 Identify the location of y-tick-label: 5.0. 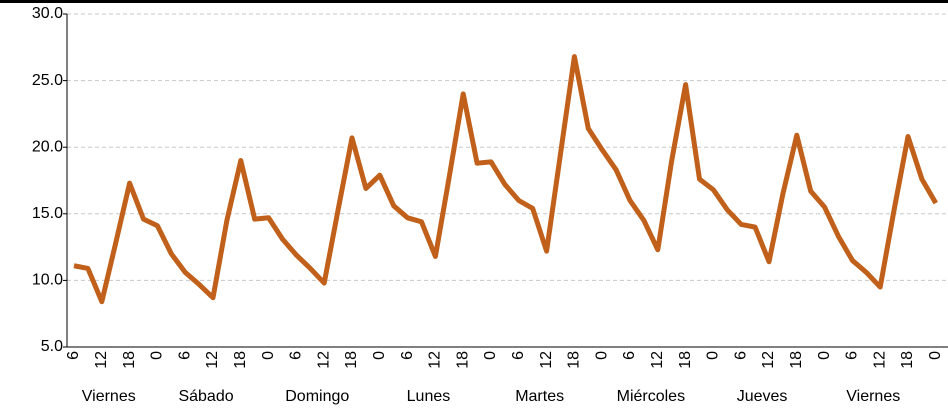
(52, 346).